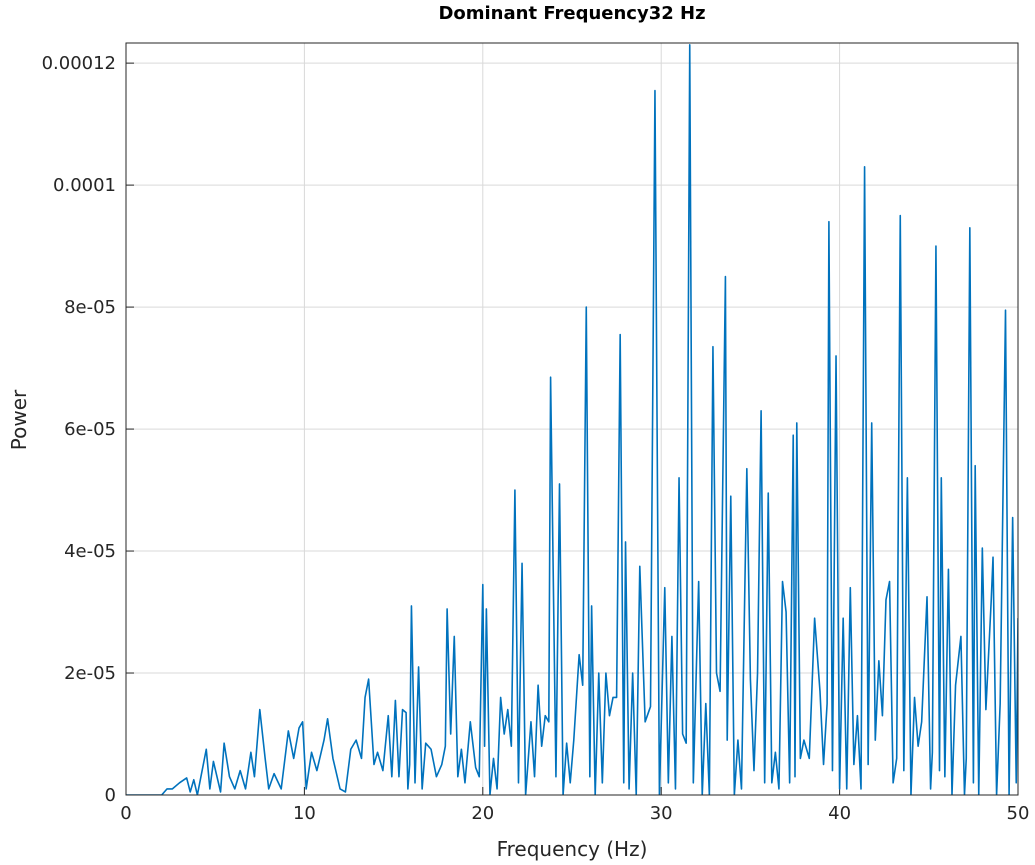  I want to click on x-tick-label: 20, so click(482, 813).